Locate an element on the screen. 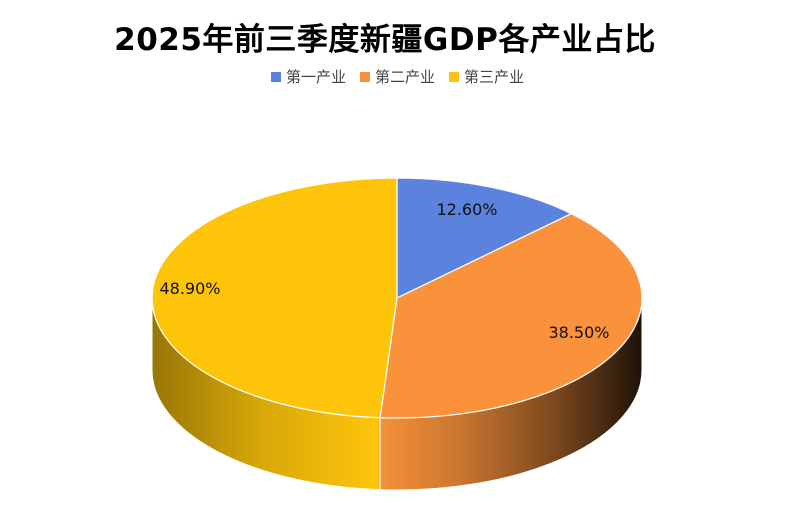 The image size is (795, 507). legend-swatch-primary is located at coordinates (275, 76).